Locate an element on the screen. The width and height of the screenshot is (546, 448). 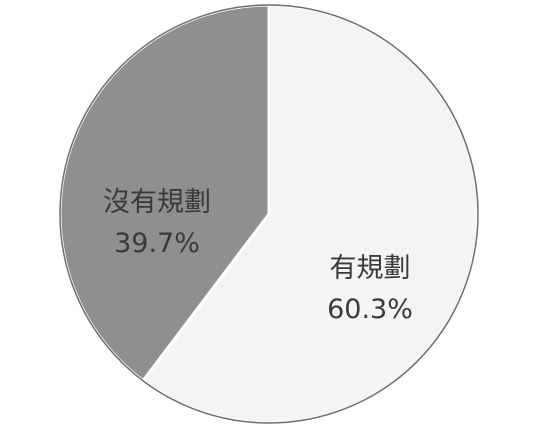
slice-value-label-planned: 60.3% is located at coordinates (370, 309).